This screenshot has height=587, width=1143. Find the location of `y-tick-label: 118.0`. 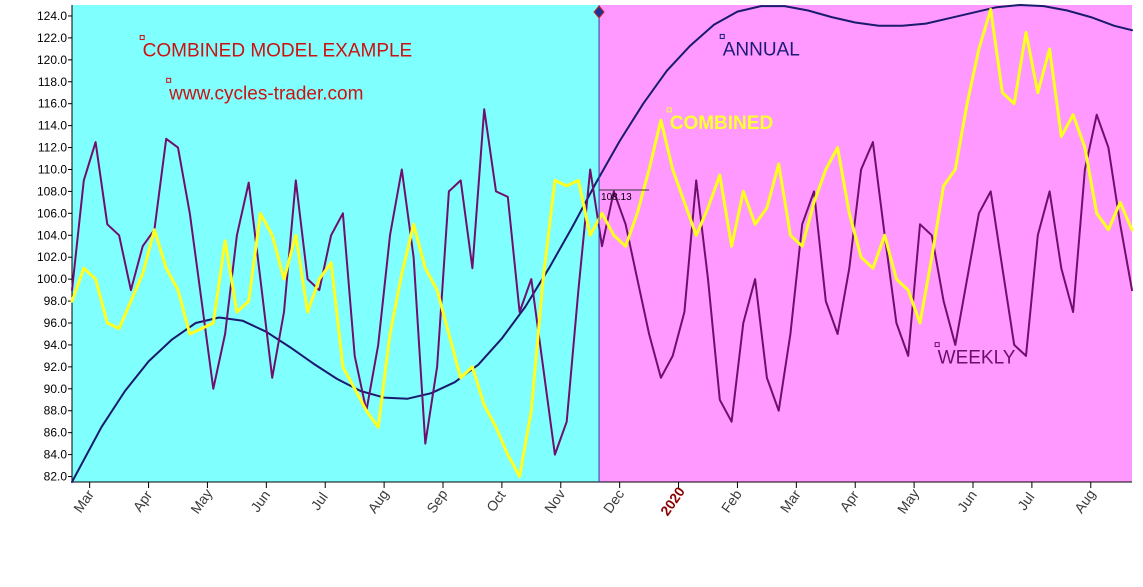

y-tick-label: 118.0 is located at coordinates (52, 82).